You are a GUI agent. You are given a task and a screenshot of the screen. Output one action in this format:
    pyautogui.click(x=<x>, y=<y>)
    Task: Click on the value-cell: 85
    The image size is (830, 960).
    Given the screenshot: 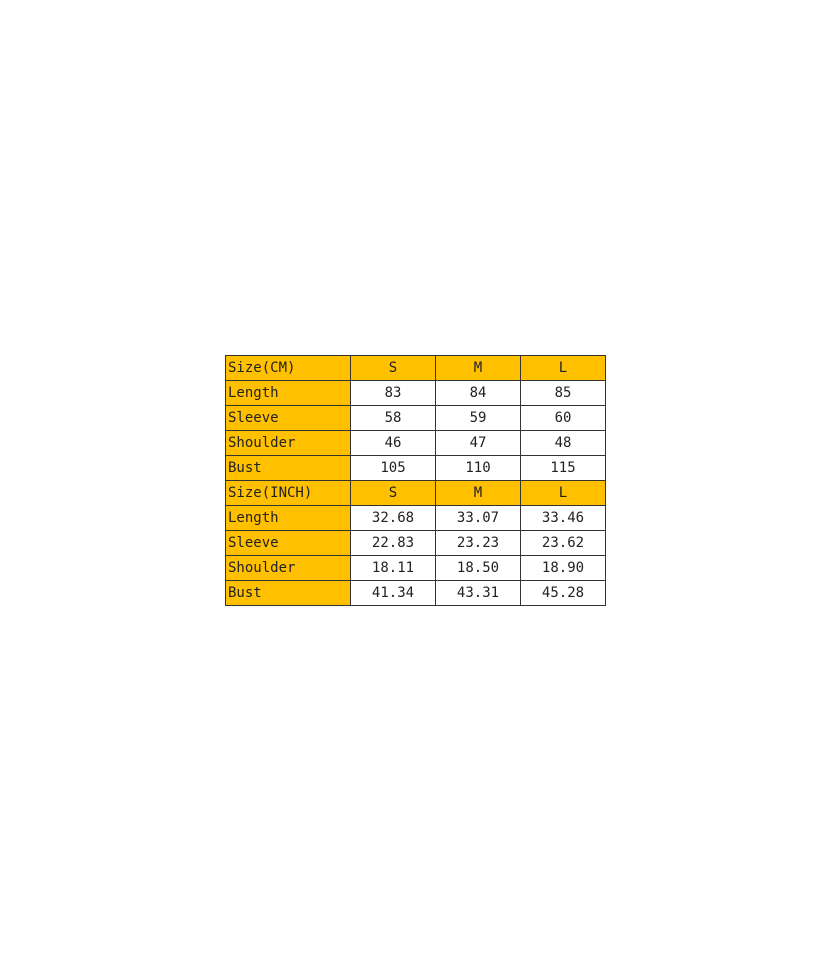 What is the action you would take?
    pyautogui.click(x=563, y=393)
    